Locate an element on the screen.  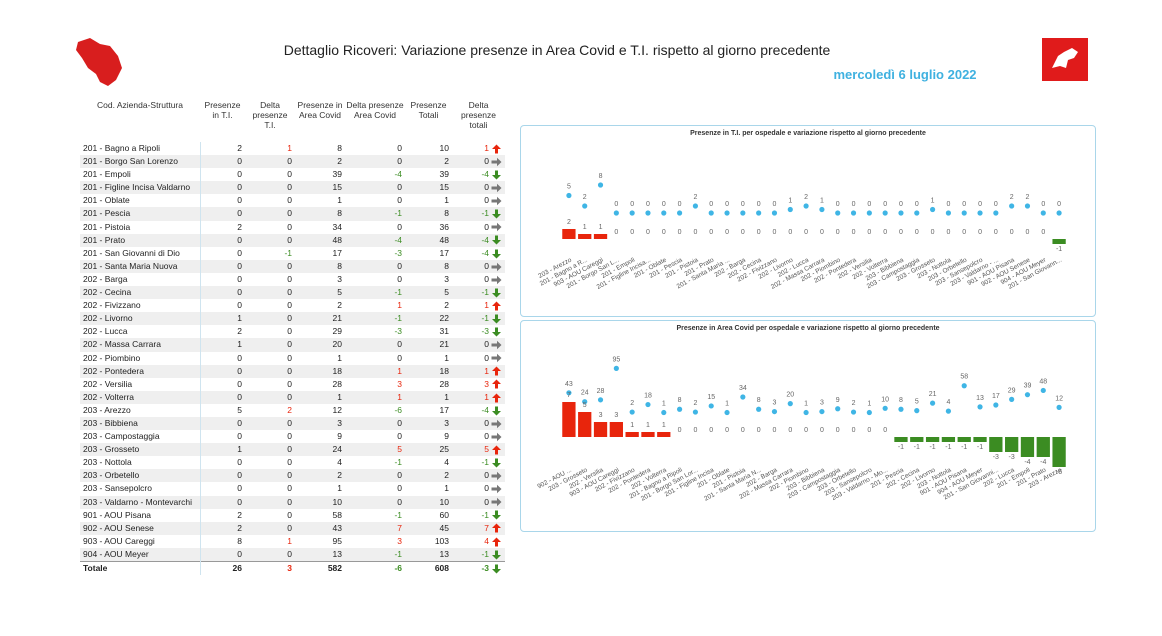
dot-label: 4 is located at coordinates (948, 402).